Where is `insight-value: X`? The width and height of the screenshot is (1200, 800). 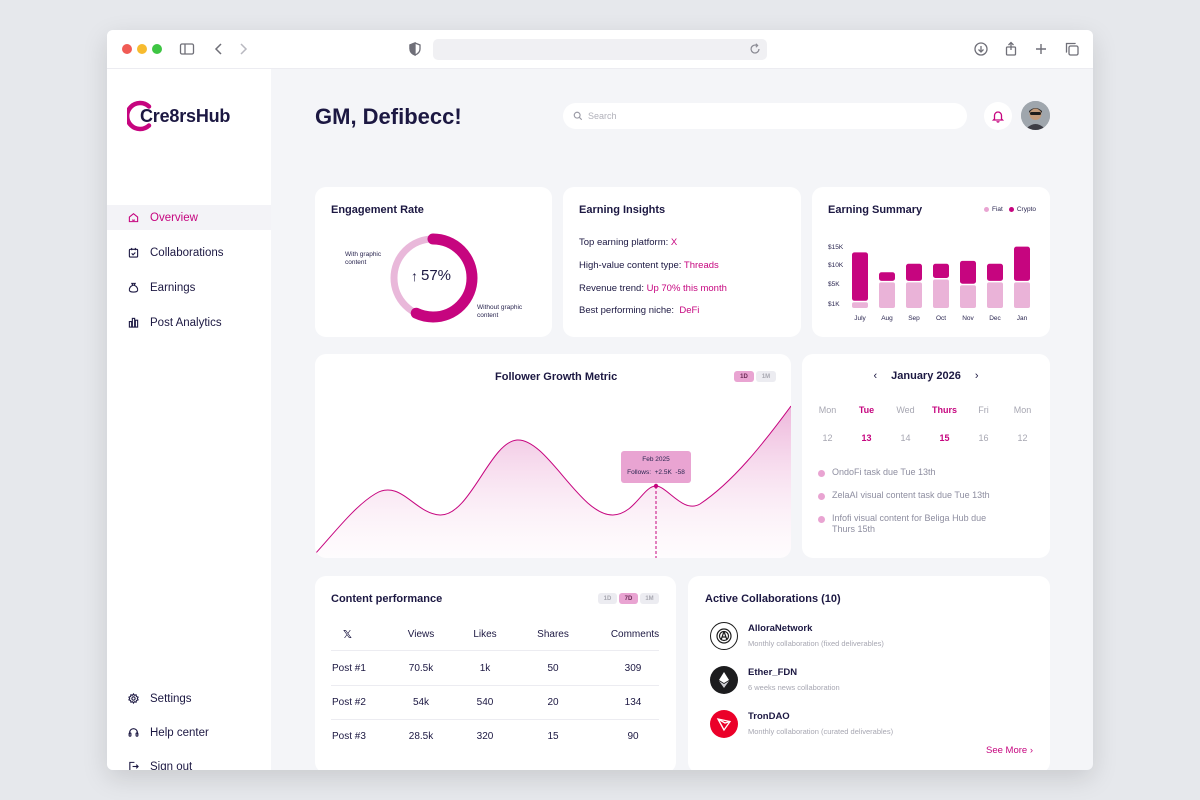
insight-value: X is located at coordinates (674, 242).